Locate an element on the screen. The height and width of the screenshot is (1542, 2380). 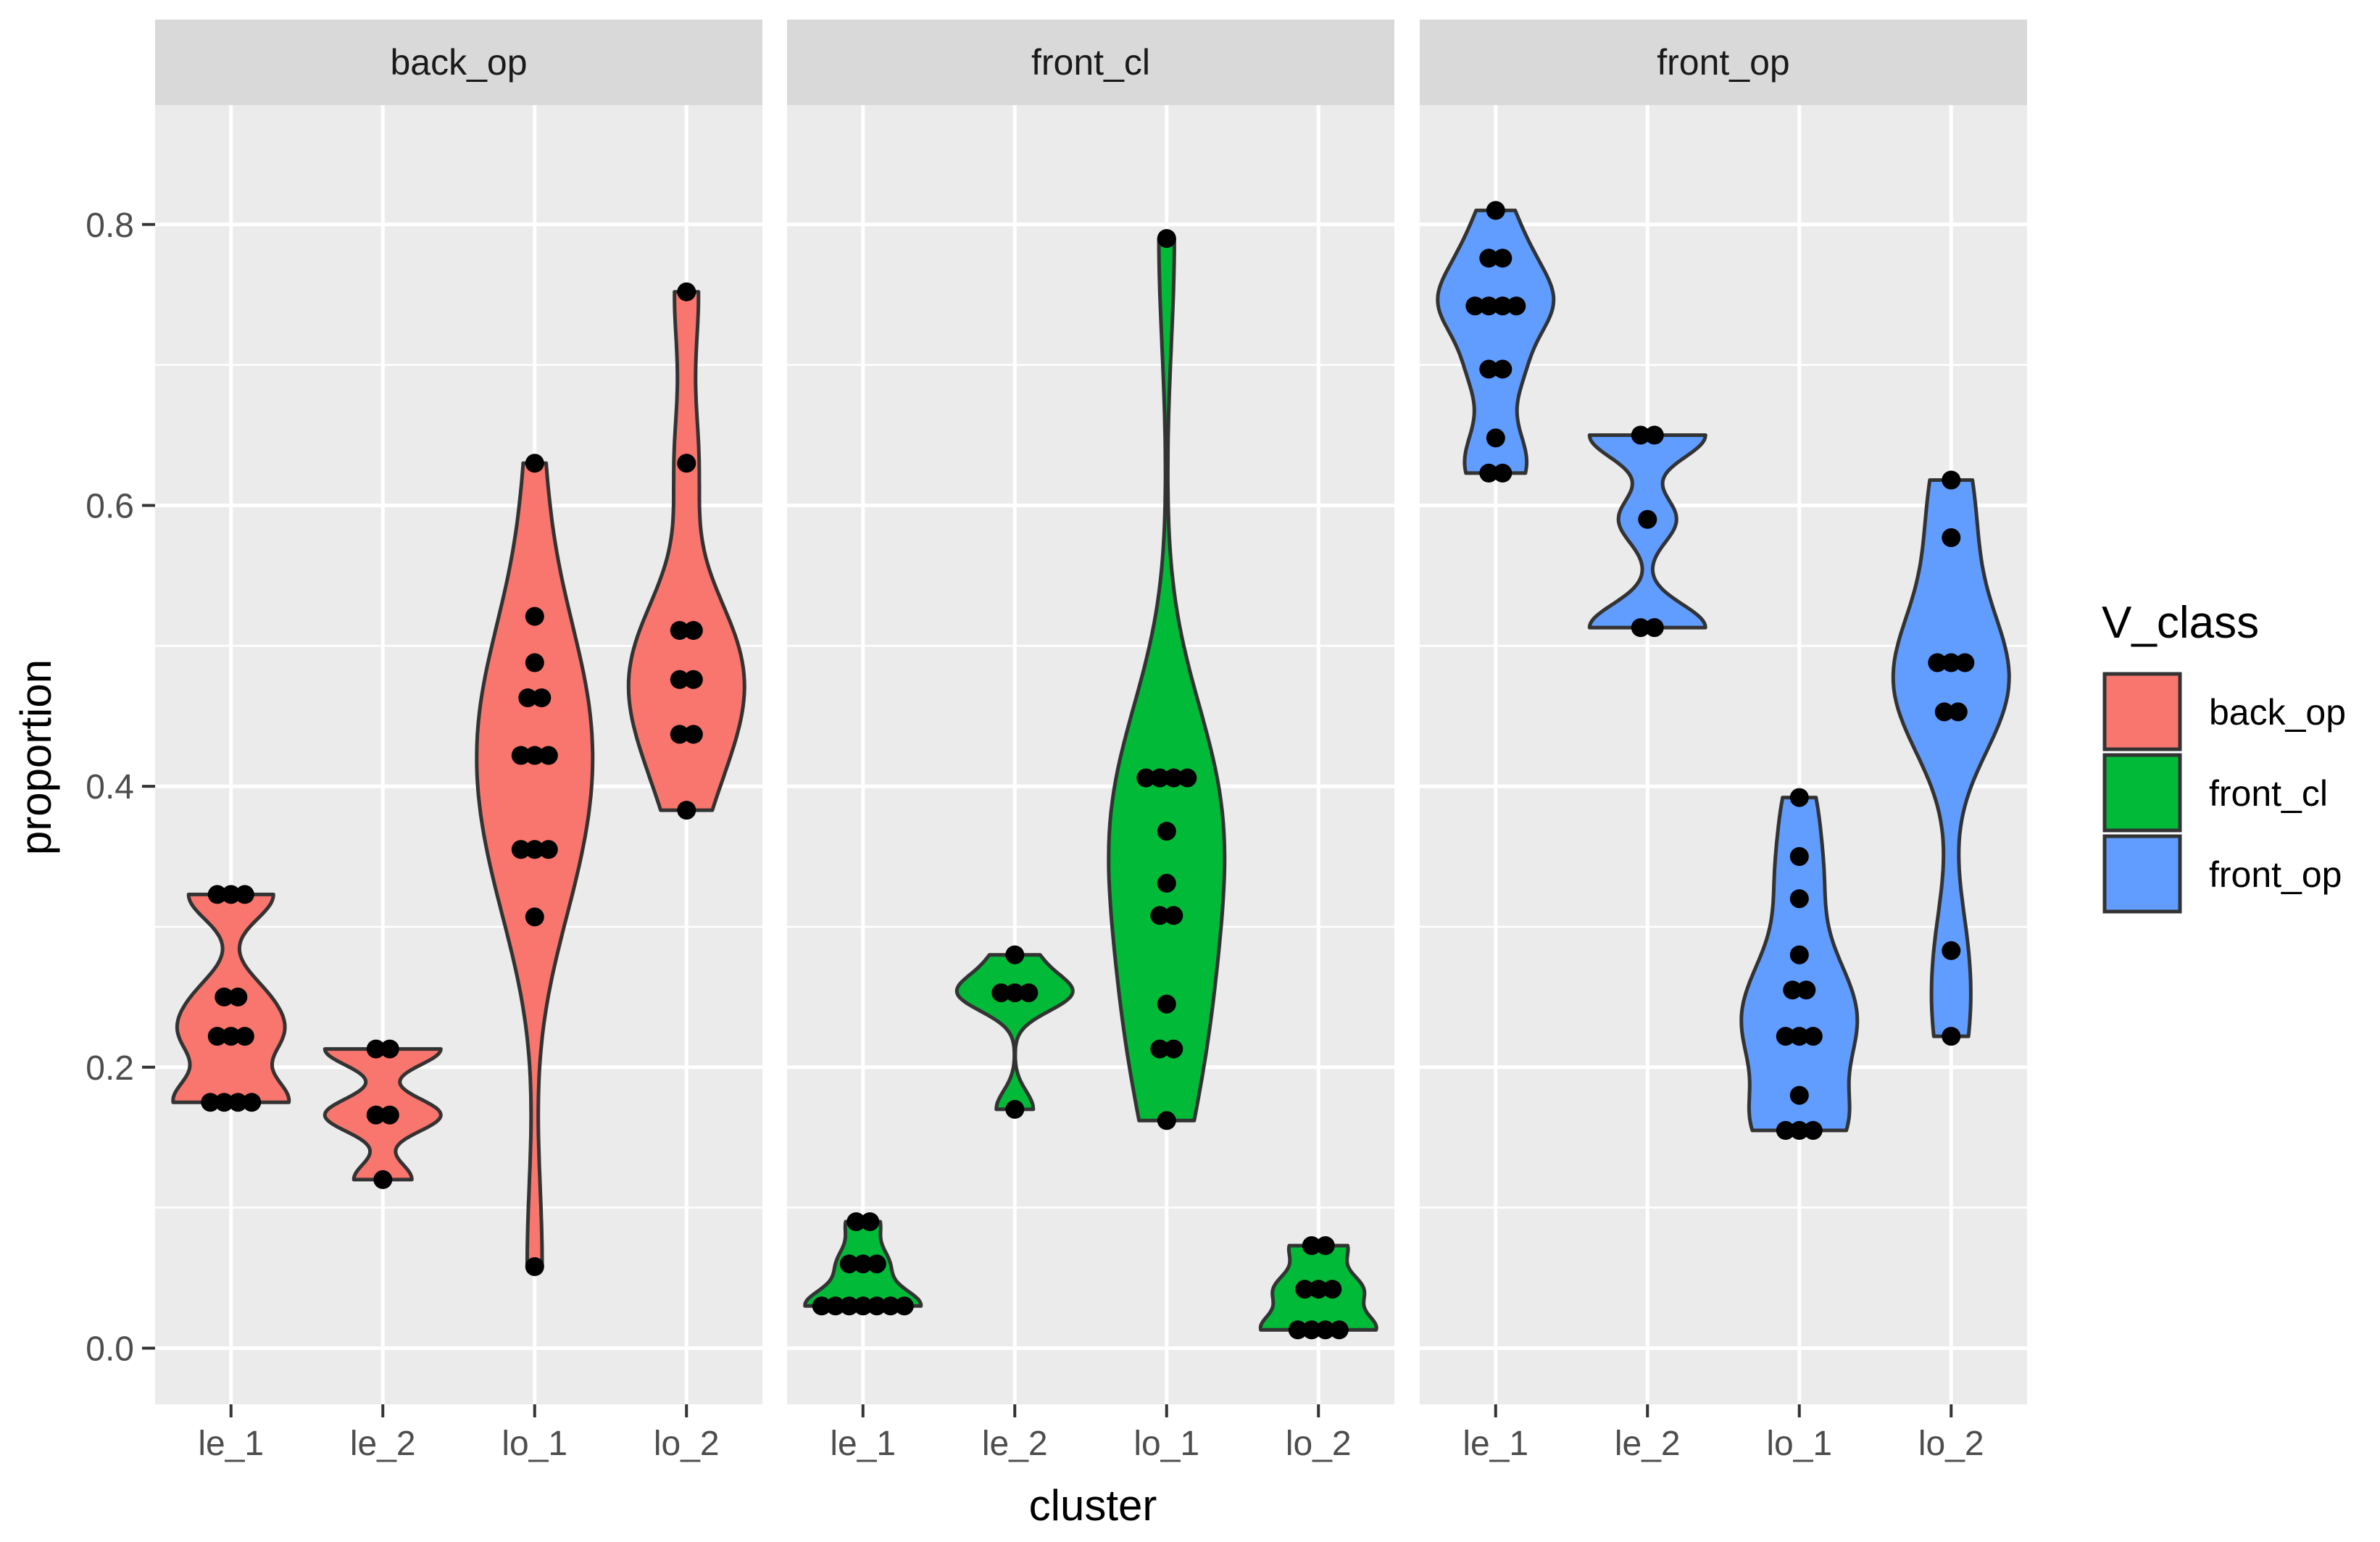
y-tick-label: 0.0 is located at coordinates (110, 1349).